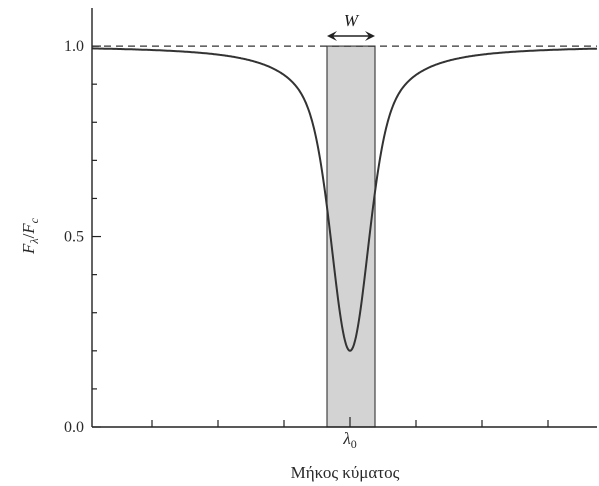  I want to click on equivalent-width-band, so click(351, 236).